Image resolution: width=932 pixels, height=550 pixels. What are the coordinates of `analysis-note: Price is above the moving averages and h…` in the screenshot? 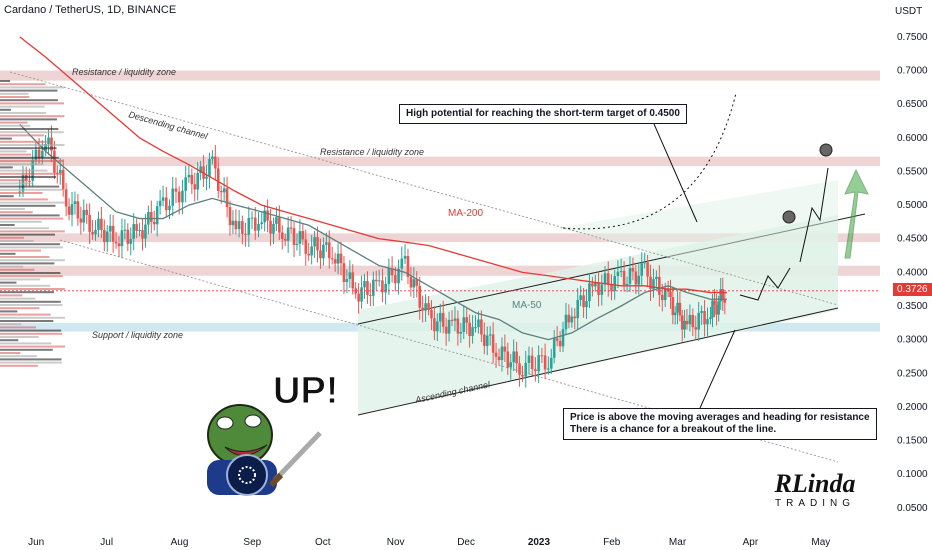 It's located at (720, 424).